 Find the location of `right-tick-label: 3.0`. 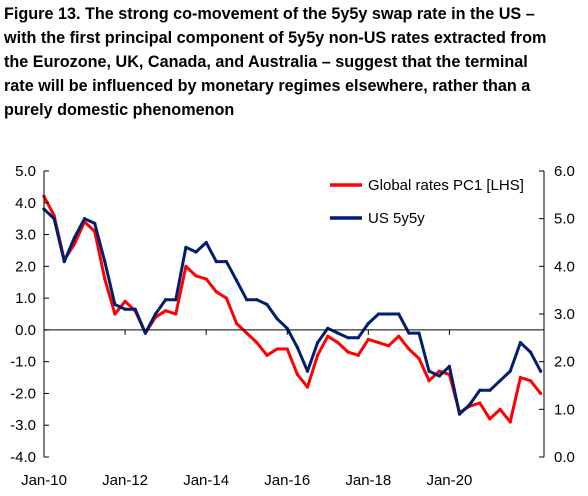

right-tick-label: 3.0 is located at coordinates (564, 314).